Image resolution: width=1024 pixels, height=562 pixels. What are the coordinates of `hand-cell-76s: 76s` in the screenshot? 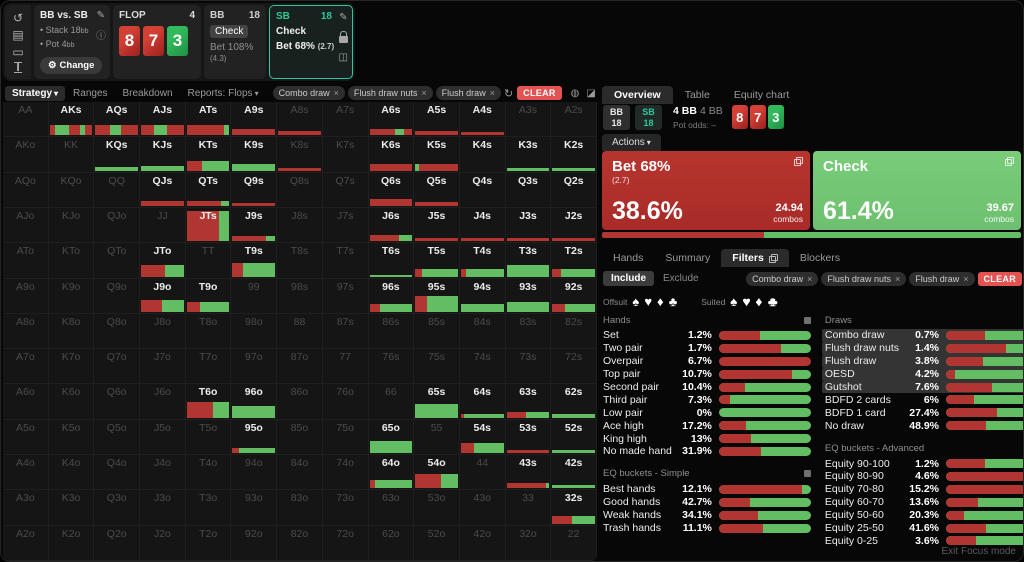 It's located at (391, 367).